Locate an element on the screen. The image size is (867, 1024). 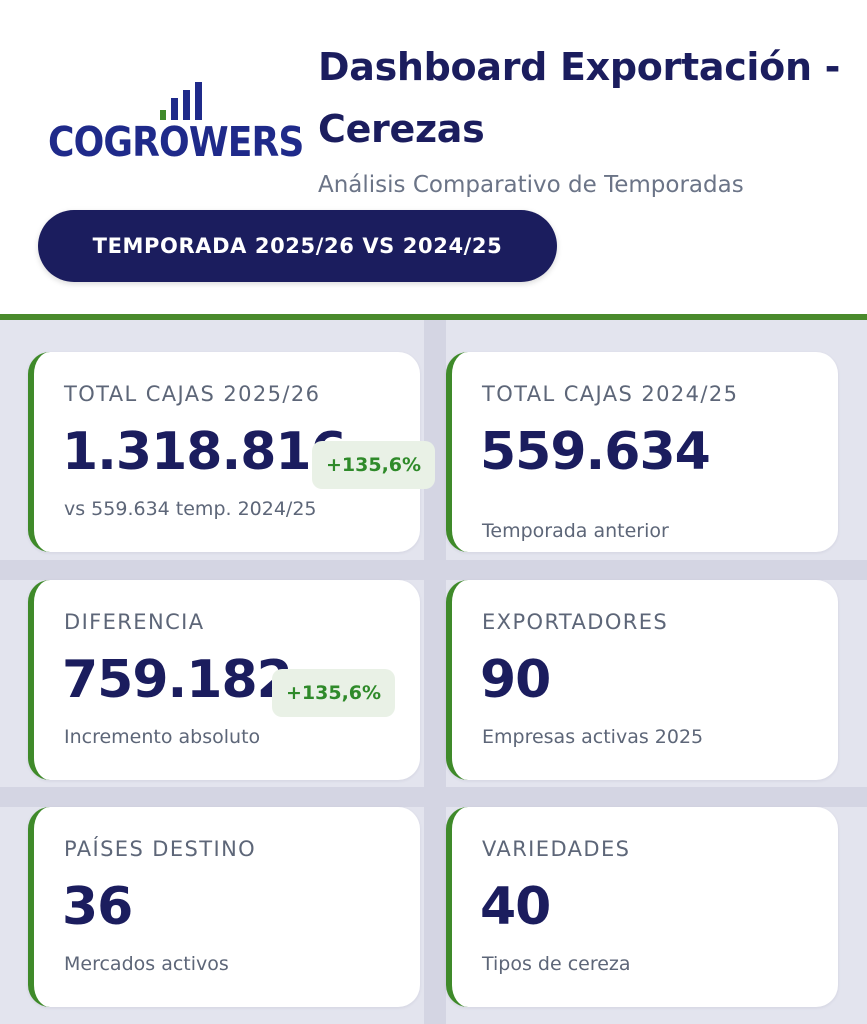
page-title: Dashboard Exportación - Cerezas is located at coordinates (579, 98).